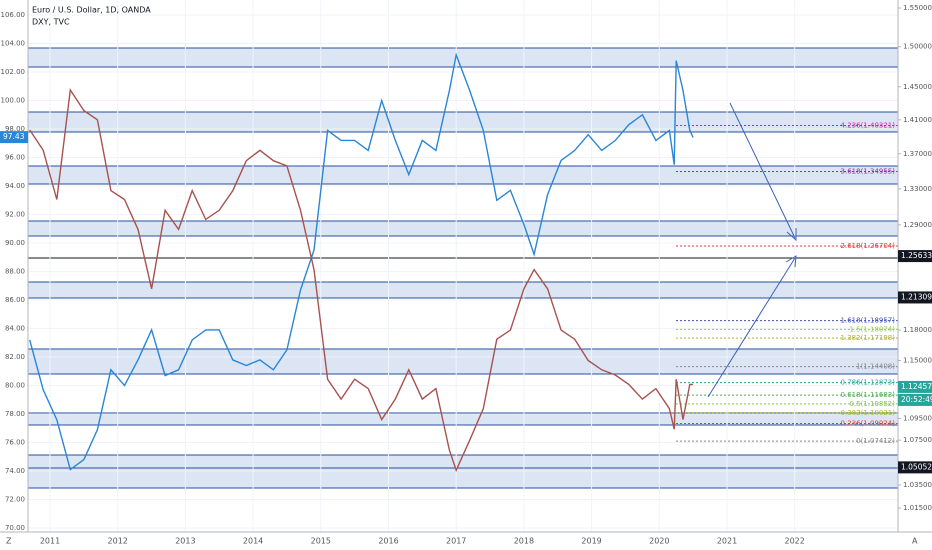 This screenshot has width=932, height=550. What do you see at coordinates (795, 541) in the screenshot?
I see `x-tick-label: 2022` at bounding box center [795, 541].